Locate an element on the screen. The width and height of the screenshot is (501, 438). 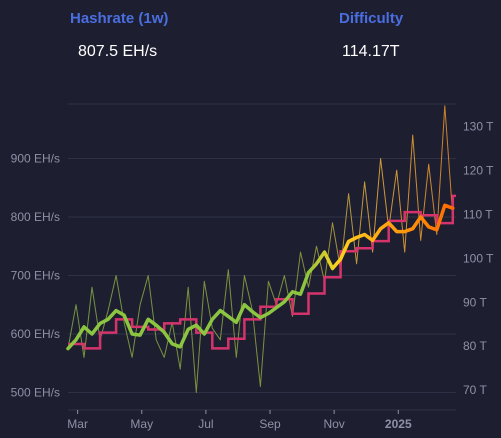
y-right-tick-label: 70 T is located at coordinates (475, 390).